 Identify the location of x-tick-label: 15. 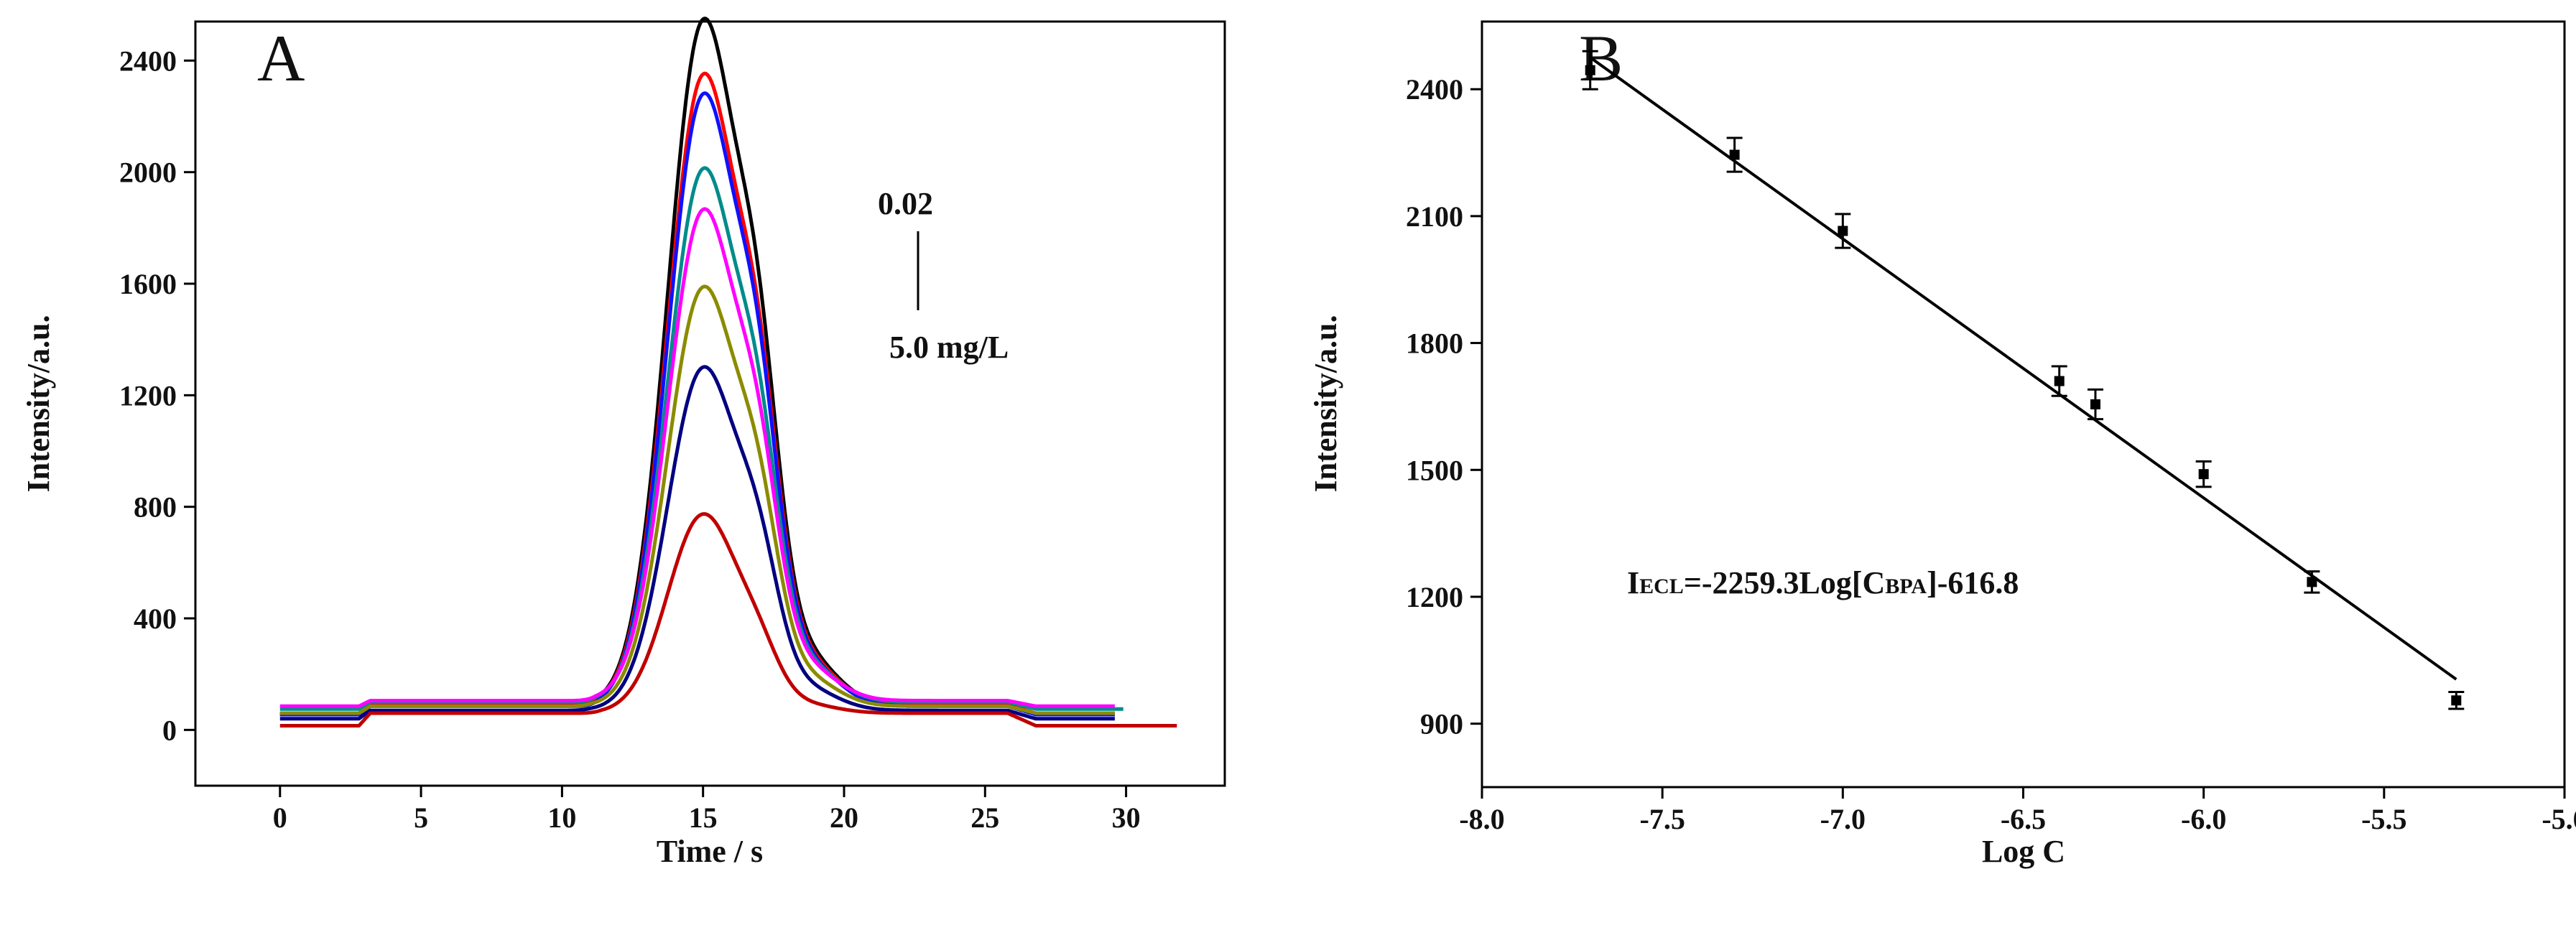
(703, 818).